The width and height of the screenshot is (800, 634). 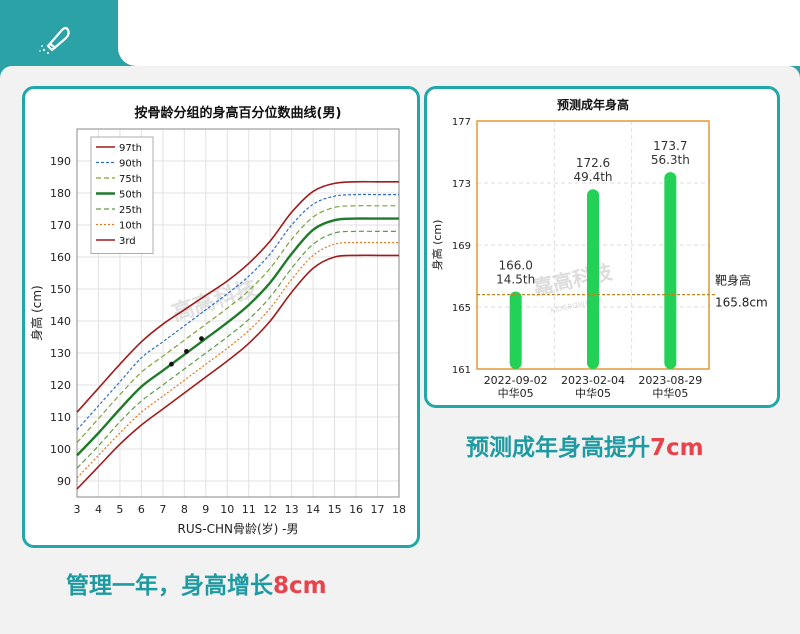 What do you see at coordinates (60, 385) in the screenshot?
I see `y-tick-label: 120` at bounding box center [60, 385].